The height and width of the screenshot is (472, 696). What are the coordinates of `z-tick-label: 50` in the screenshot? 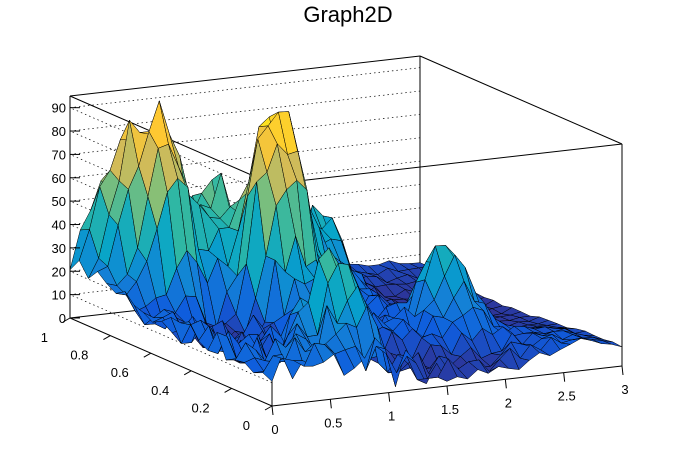 It's located at (59, 201).